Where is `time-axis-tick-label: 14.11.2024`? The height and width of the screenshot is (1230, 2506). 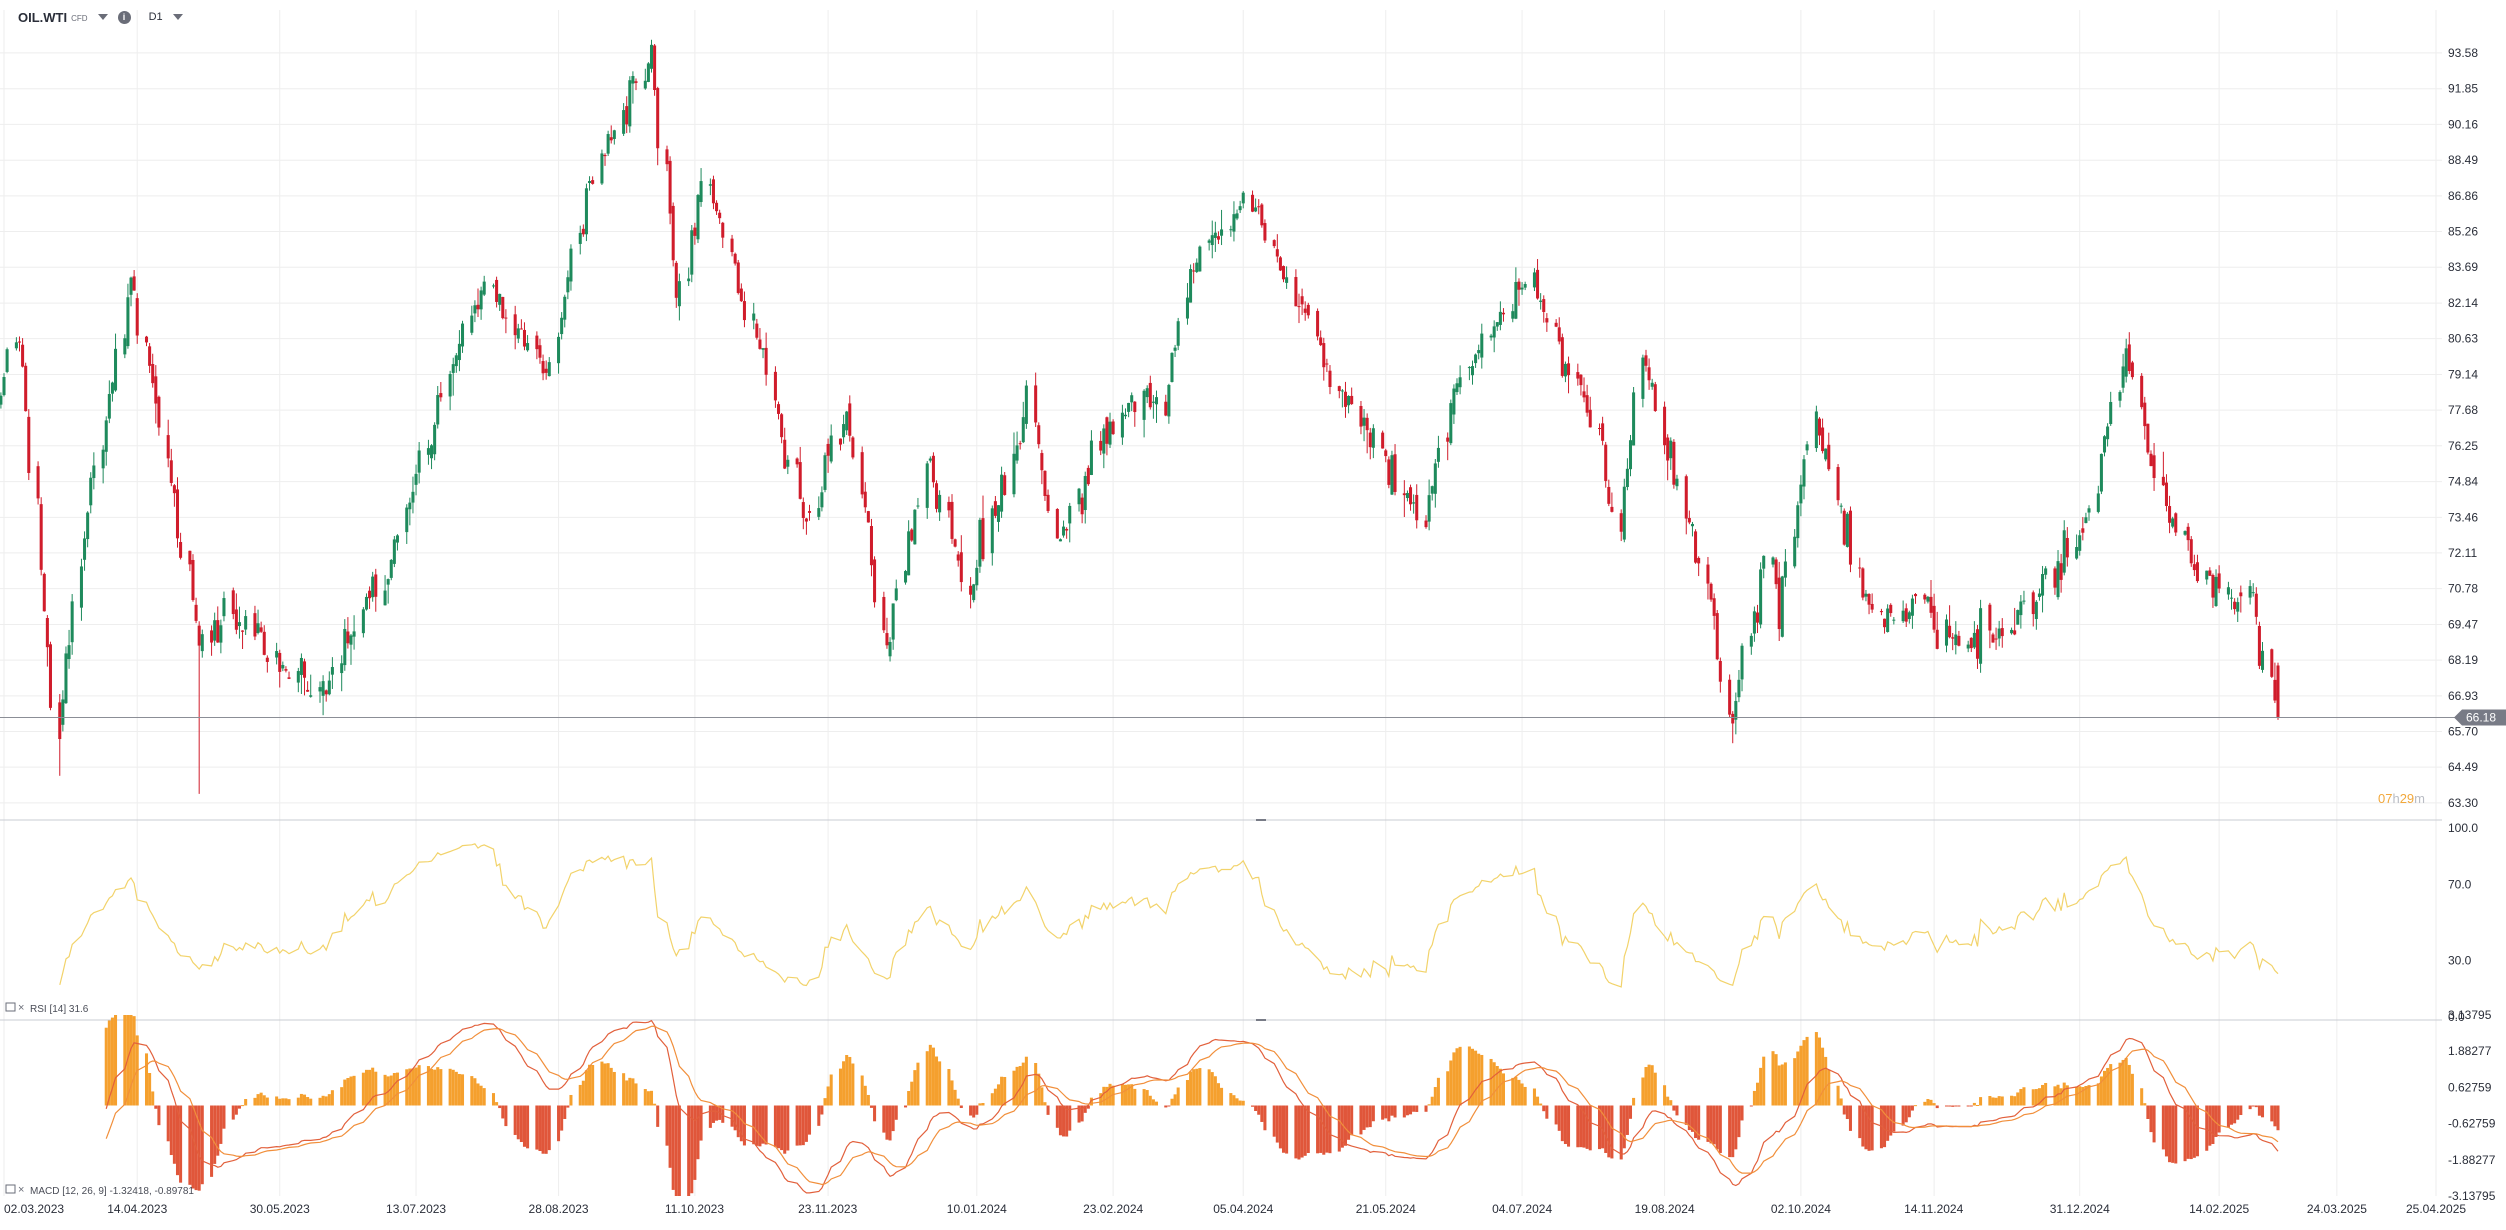
time-axis-tick-label: 14.11.2024 is located at coordinates (1933, 1209).